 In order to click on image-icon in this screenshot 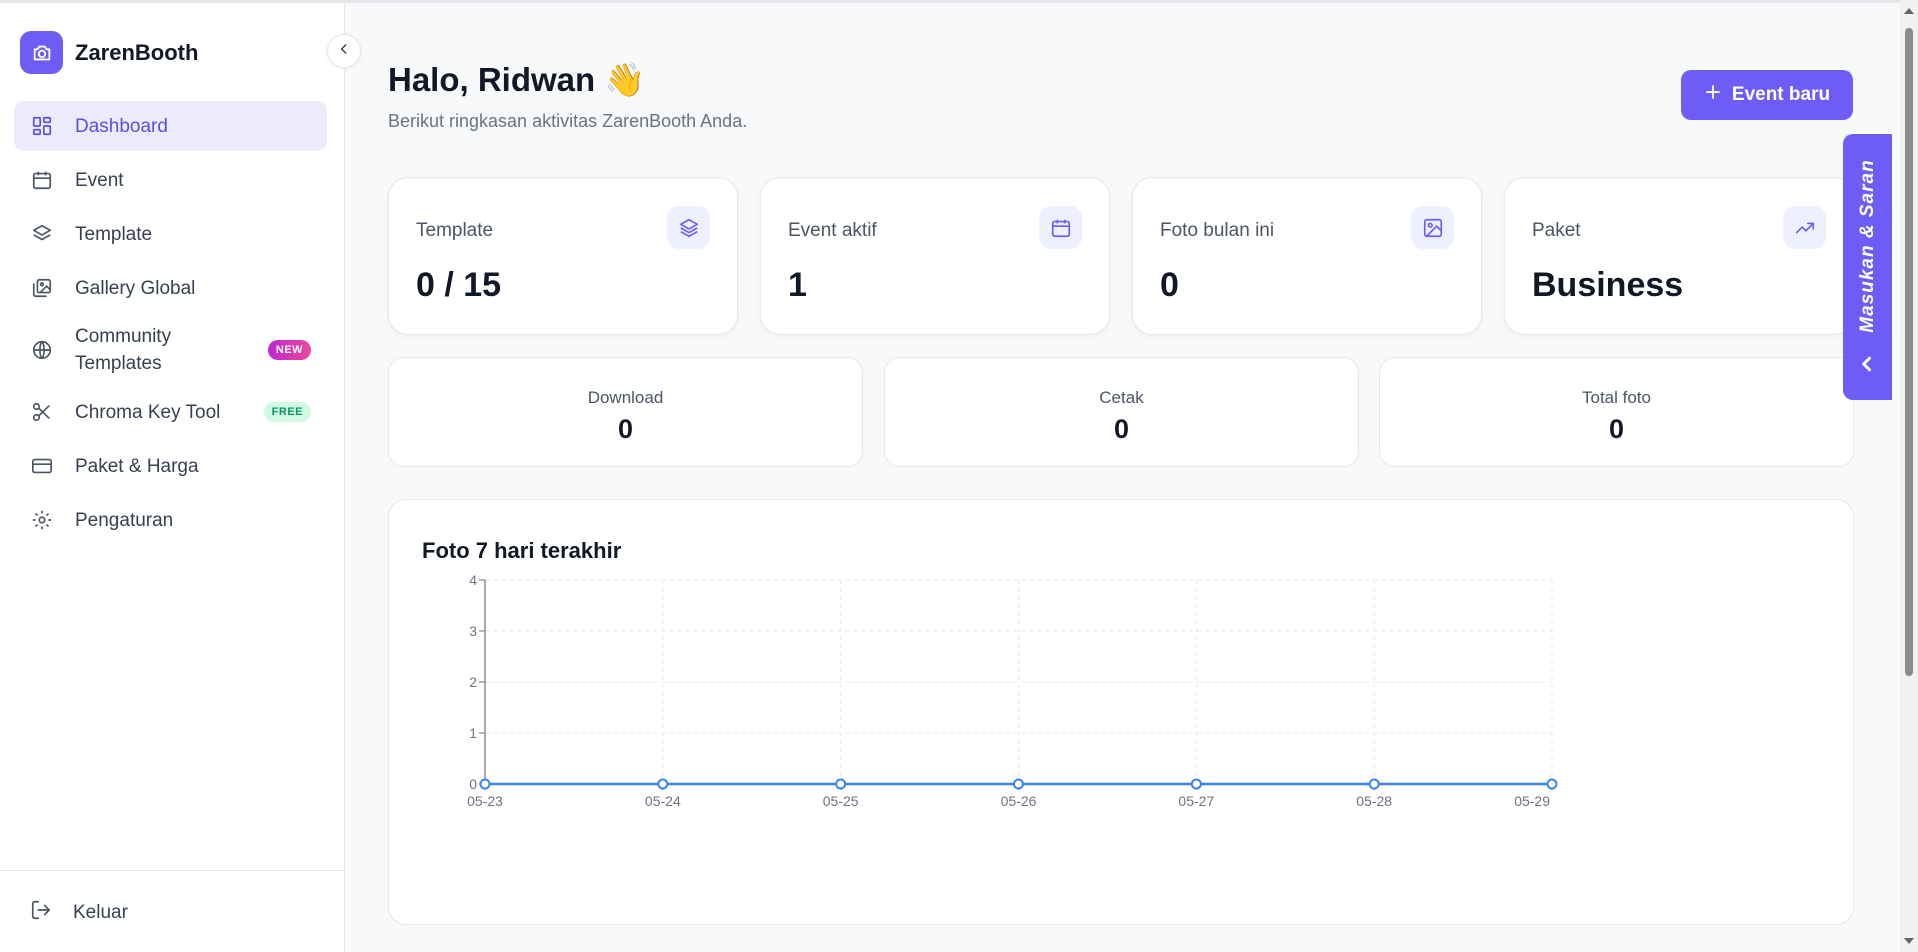, I will do `click(1432, 227)`.